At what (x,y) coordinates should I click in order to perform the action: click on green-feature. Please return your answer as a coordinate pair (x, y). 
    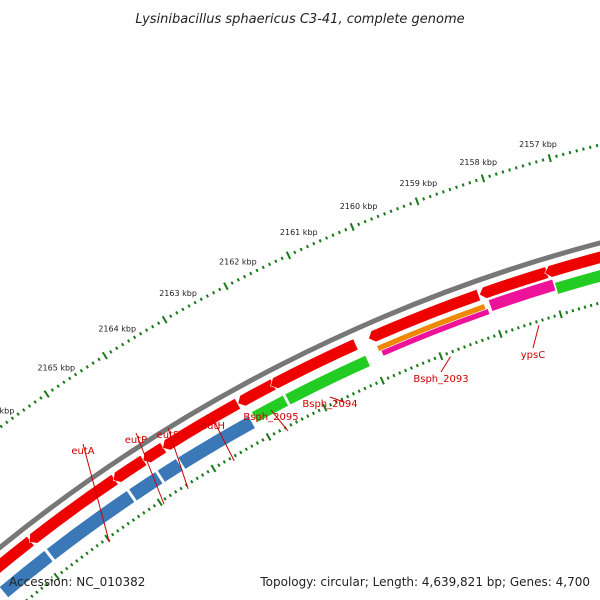
    Looking at the image, I should click on (327, 380).